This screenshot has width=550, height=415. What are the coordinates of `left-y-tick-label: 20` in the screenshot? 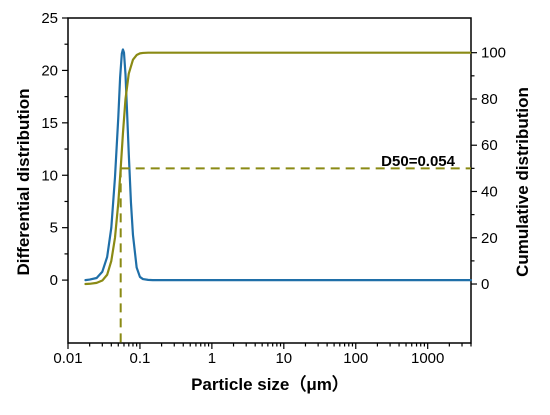 It's located at (49, 70).